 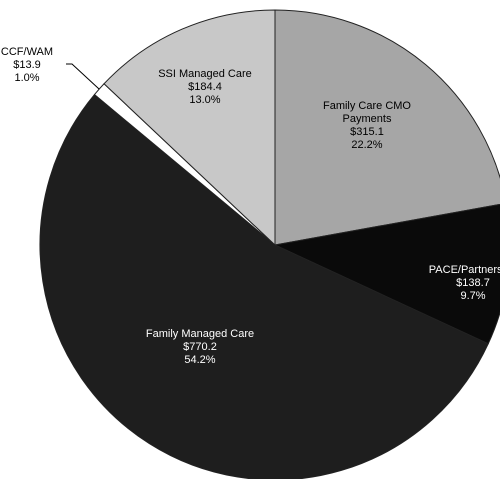 What do you see at coordinates (473, 296) in the screenshot?
I see `slice-percent: 9.7%` at bounding box center [473, 296].